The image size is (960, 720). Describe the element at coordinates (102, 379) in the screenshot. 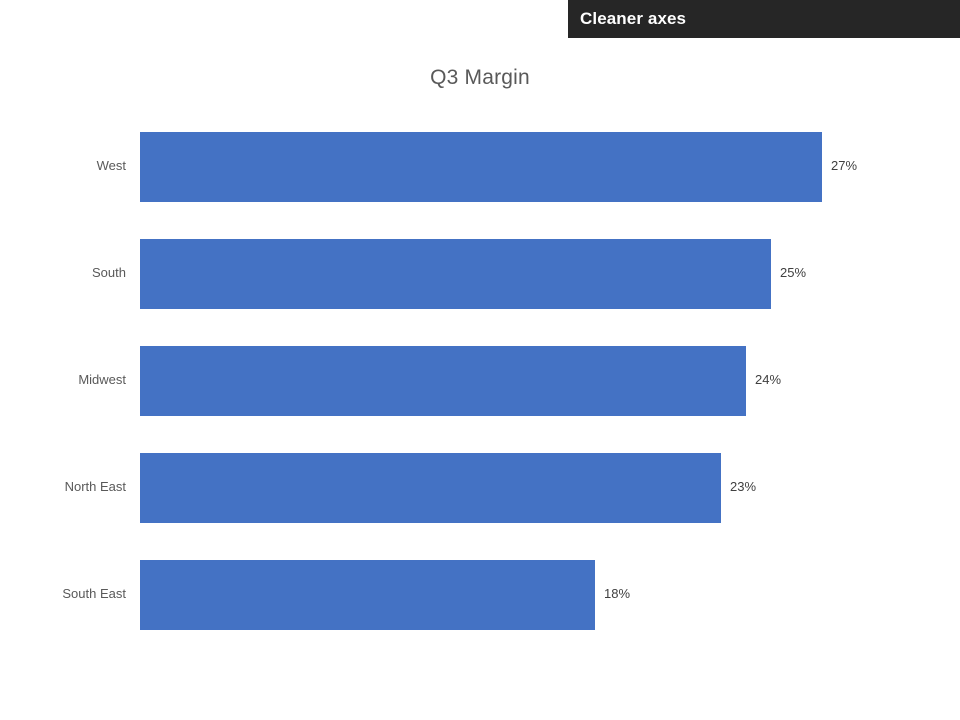

I see `category-label-midwest: Midwest` at that location.